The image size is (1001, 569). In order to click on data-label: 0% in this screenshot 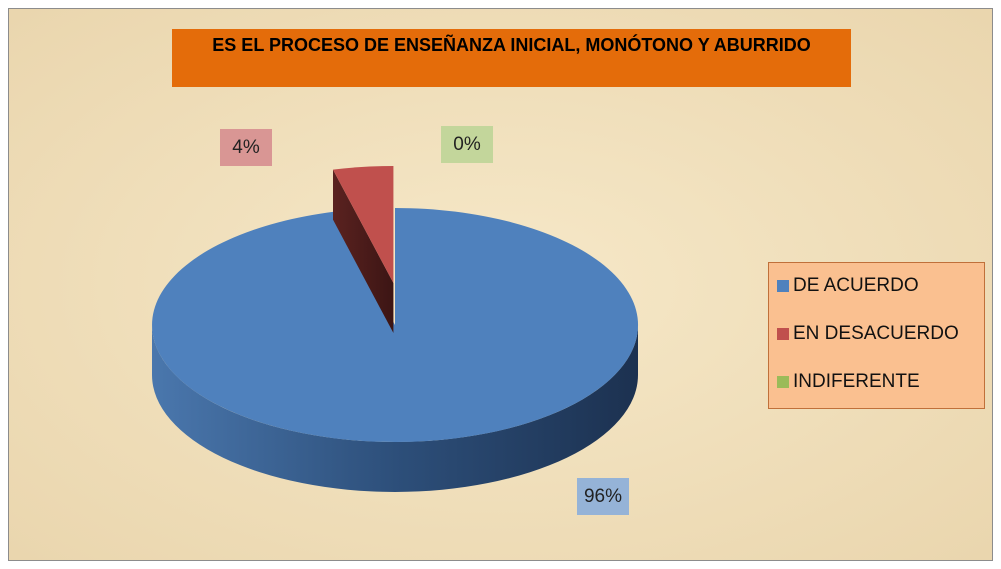, I will do `click(467, 144)`.